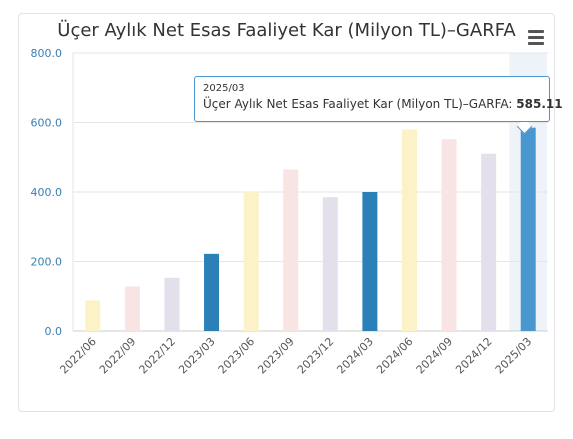 Image resolution: width=573 pixels, height=439 pixels. What do you see at coordinates (539, 104) in the screenshot?
I see `tooltip-value: 585.11` at bounding box center [539, 104].